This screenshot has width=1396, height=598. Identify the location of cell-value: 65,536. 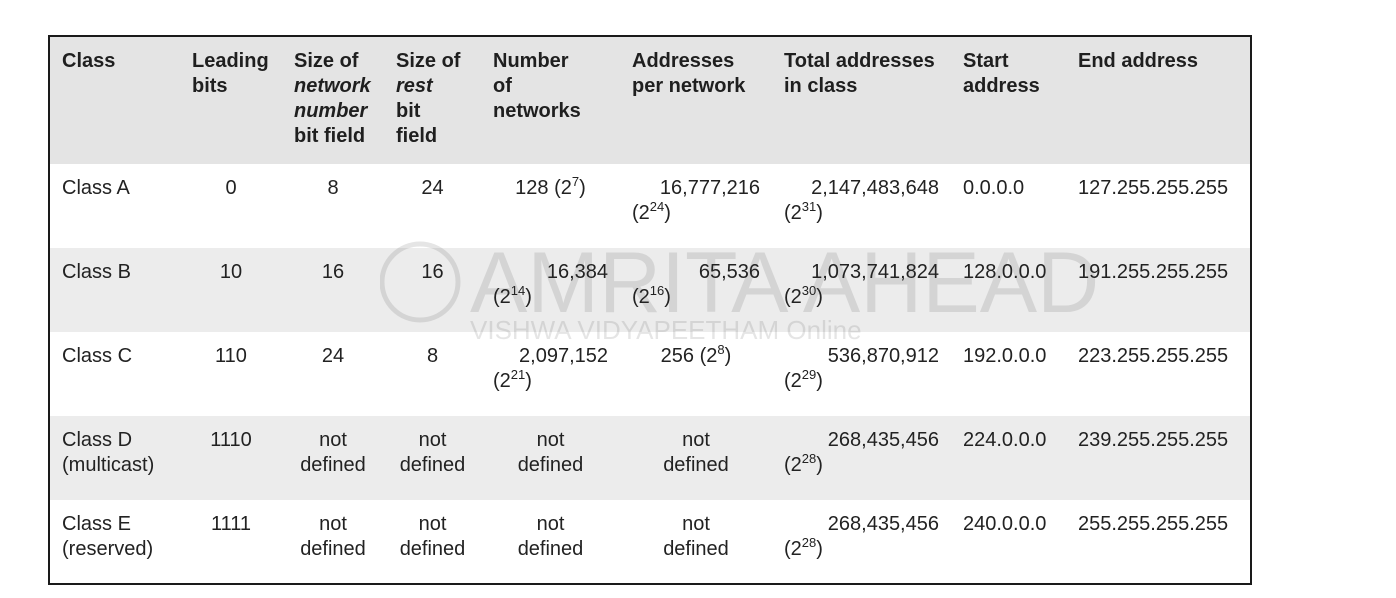
(729, 272).